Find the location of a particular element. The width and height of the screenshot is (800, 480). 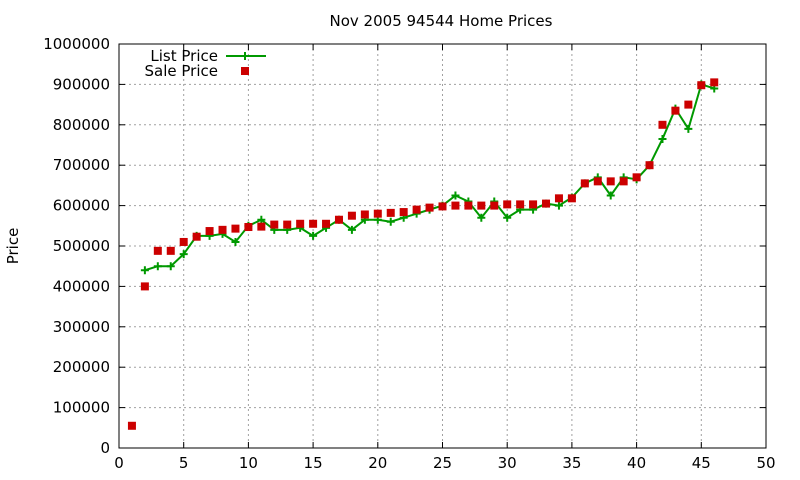

legend-marker-list-price is located at coordinates (245, 56).